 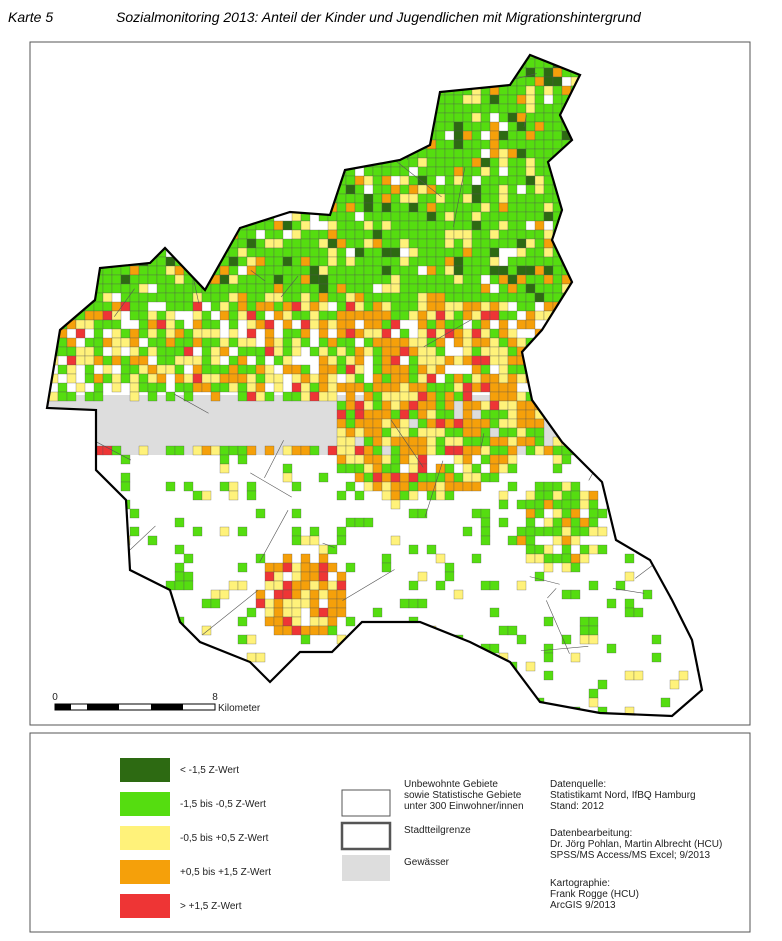 What do you see at coordinates (577, 806) in the screenshot?
I see `credit-line: Stand: 2012` at bounding box center [577, 806].